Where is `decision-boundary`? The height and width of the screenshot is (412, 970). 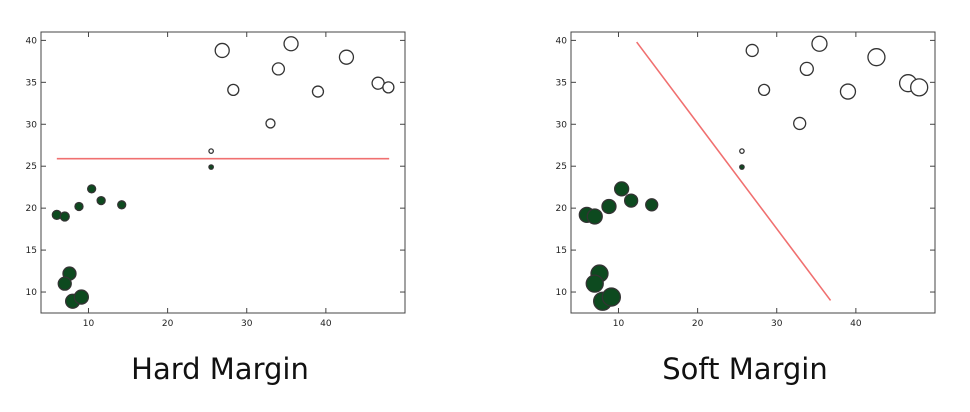 decision-boundary is located at coordinates (734, 171).